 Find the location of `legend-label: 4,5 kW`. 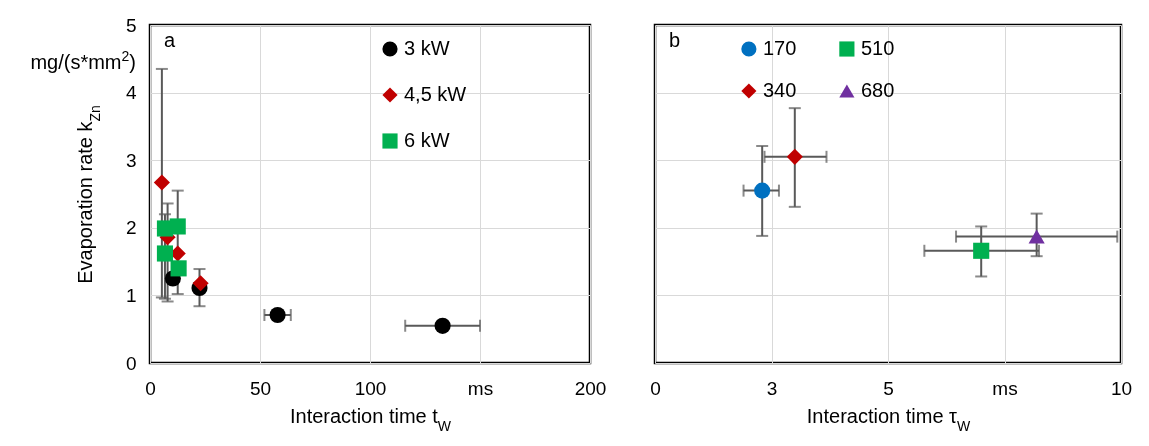

legend-label: 4,5 kW is located at coordinates (435, 94).